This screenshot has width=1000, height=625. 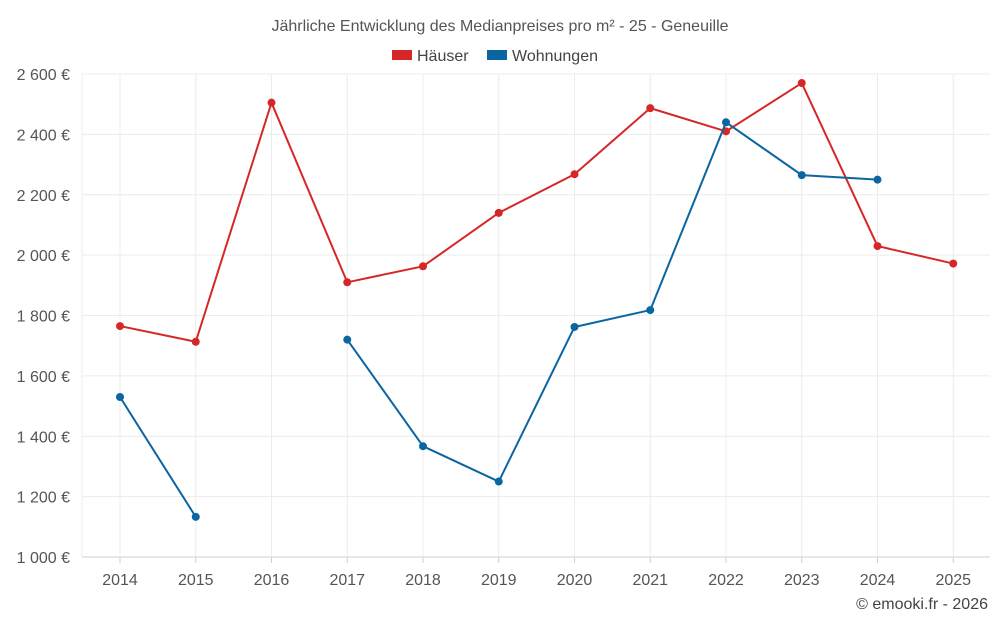 What do you see at coordinates (953, 580) in the screenshot?
I see `x-tick-label: 2025` at bounding box center [953, 580].